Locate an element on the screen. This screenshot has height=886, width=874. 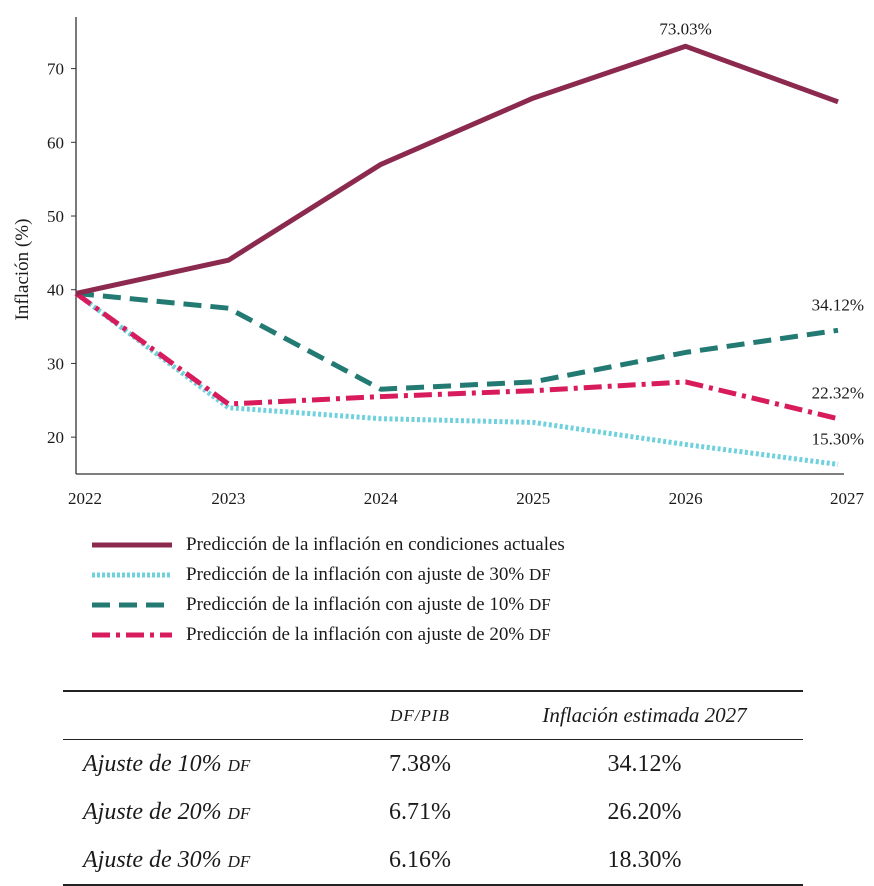
row-inflation: 26.20% is located at coordinates (644, 812).